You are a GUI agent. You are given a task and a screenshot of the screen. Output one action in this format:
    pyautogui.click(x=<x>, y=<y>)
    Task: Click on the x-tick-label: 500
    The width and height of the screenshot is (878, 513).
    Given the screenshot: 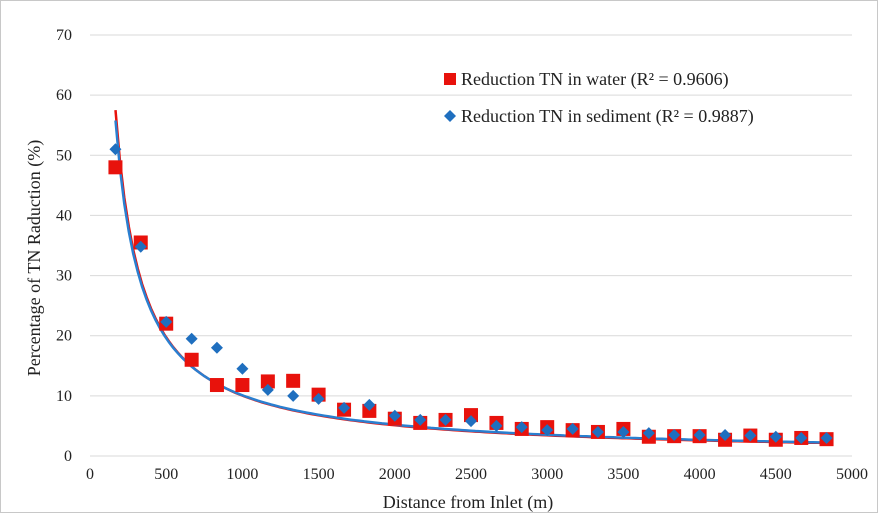 What is the action you would take?
    pyautogui.click(x=166, y=474)
    